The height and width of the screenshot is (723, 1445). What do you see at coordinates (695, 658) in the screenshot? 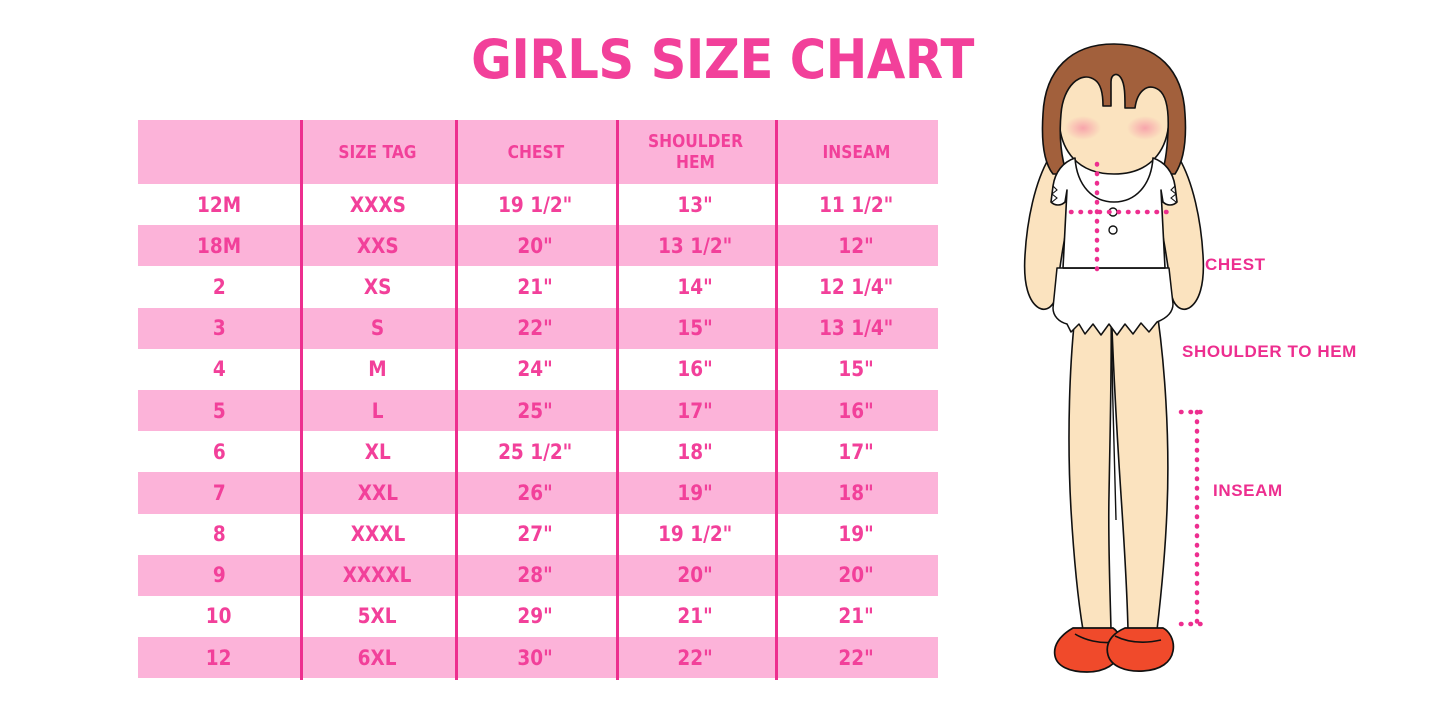
I see `cell-shoulder-hem: 22"` at bounding box center [695, 658].